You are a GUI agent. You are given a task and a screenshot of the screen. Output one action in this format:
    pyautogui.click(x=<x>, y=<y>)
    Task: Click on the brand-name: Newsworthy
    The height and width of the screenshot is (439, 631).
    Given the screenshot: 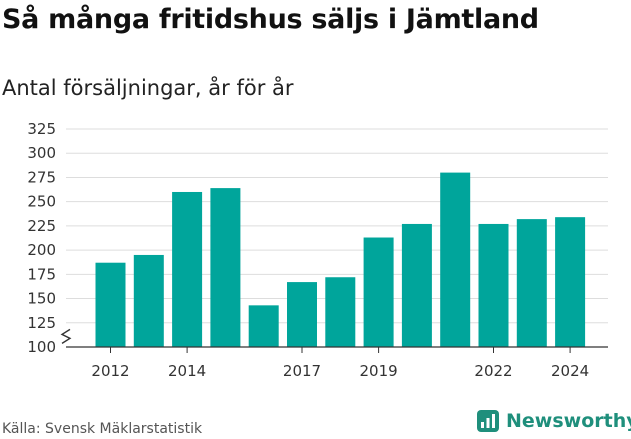 What is the action you would take?
    pyautogui.click(x=568, y=421)
    